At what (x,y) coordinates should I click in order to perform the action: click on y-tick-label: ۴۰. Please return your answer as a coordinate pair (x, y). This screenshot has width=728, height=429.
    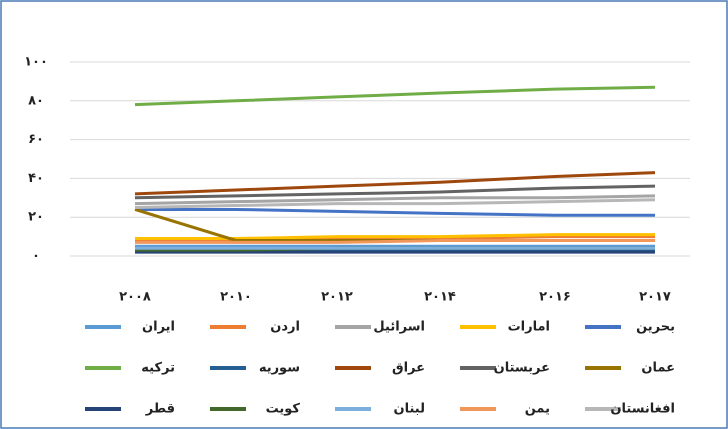
    Looking at the image, I should click on (36, 178).